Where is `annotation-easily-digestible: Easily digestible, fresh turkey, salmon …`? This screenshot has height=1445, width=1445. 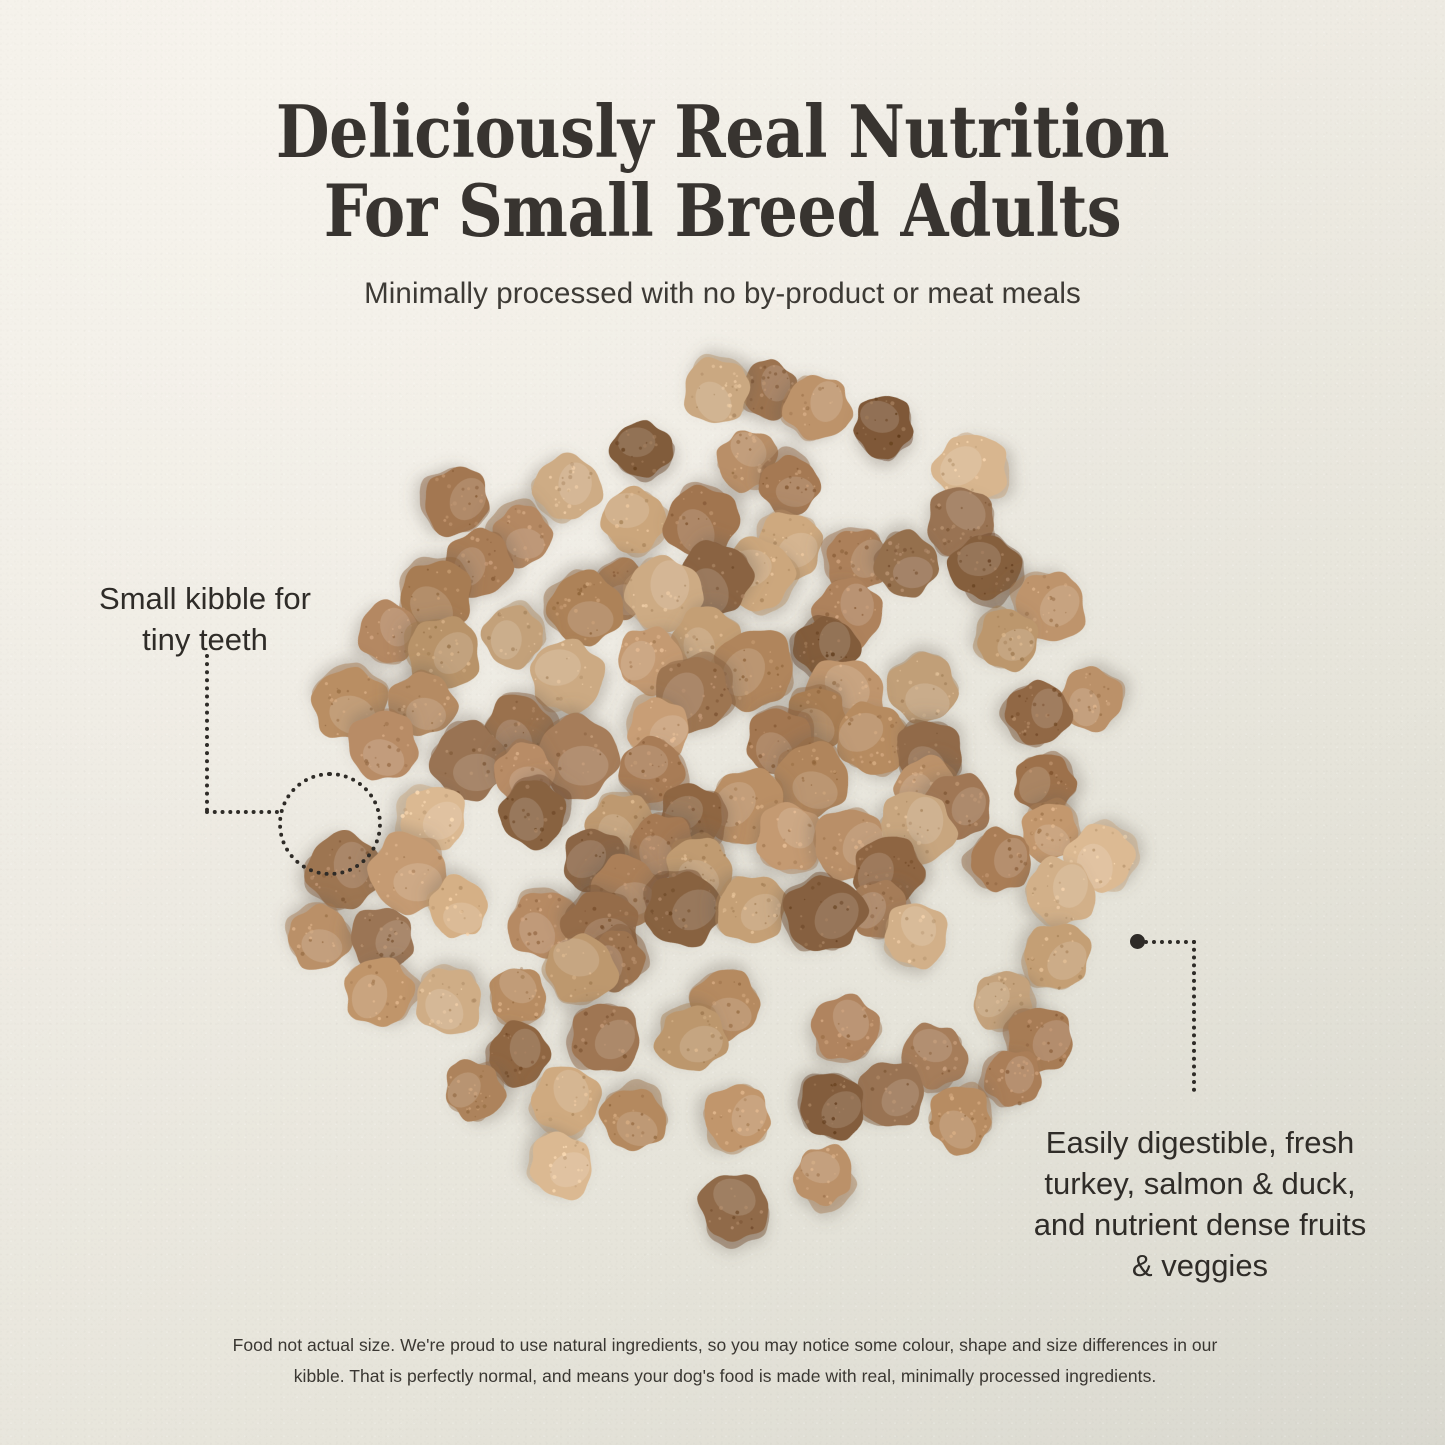
annotation-easily-digestible: Easily digestible, fresh turkey, salmon … is located at coordinates (1200, 1204).